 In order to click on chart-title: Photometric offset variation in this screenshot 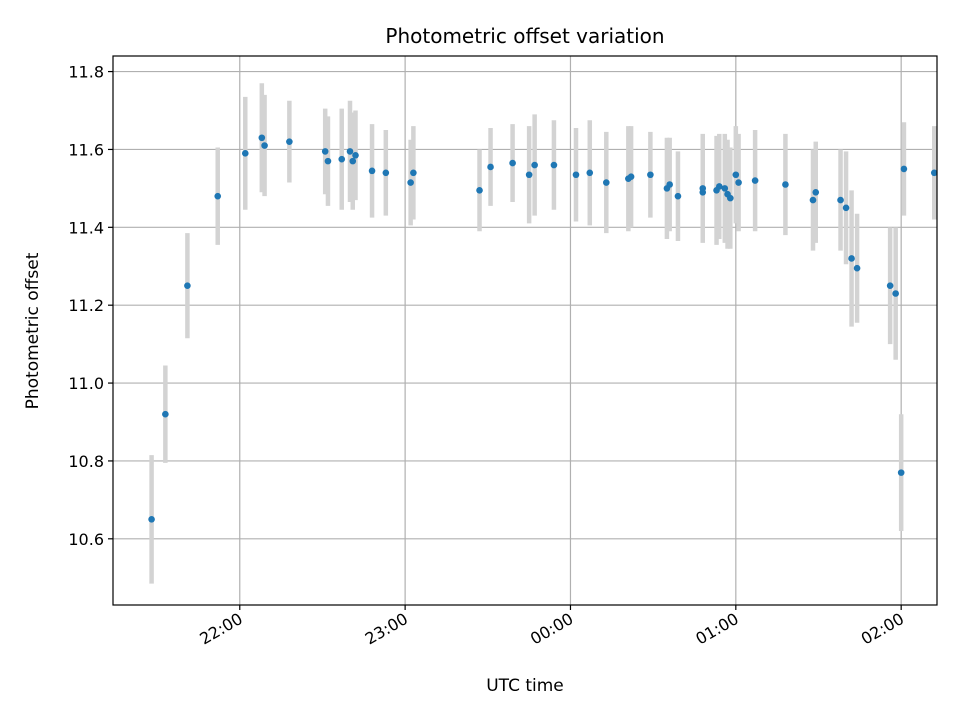, I will do `click(524, 36)`.